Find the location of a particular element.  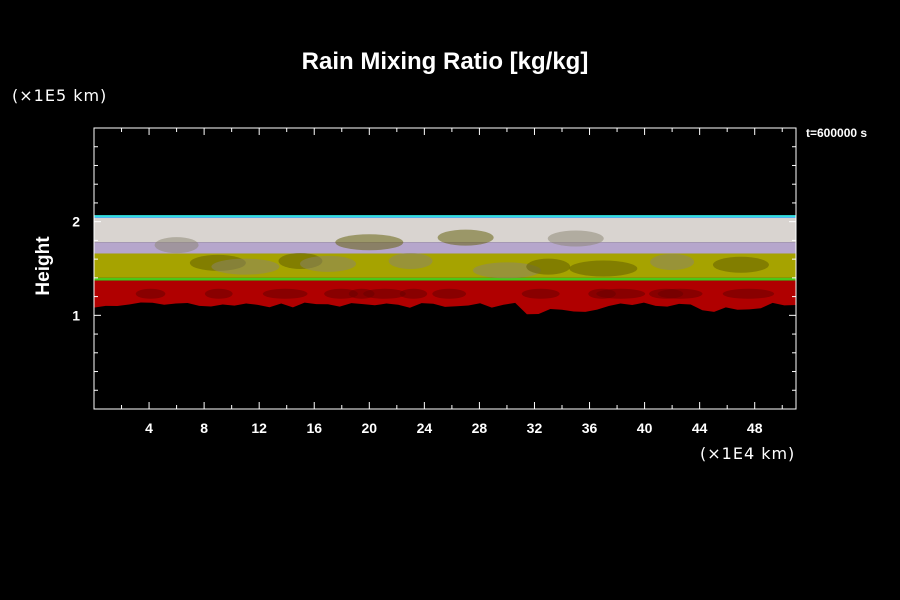

x-tick-label: 4 is located at coordinates (149, 428).